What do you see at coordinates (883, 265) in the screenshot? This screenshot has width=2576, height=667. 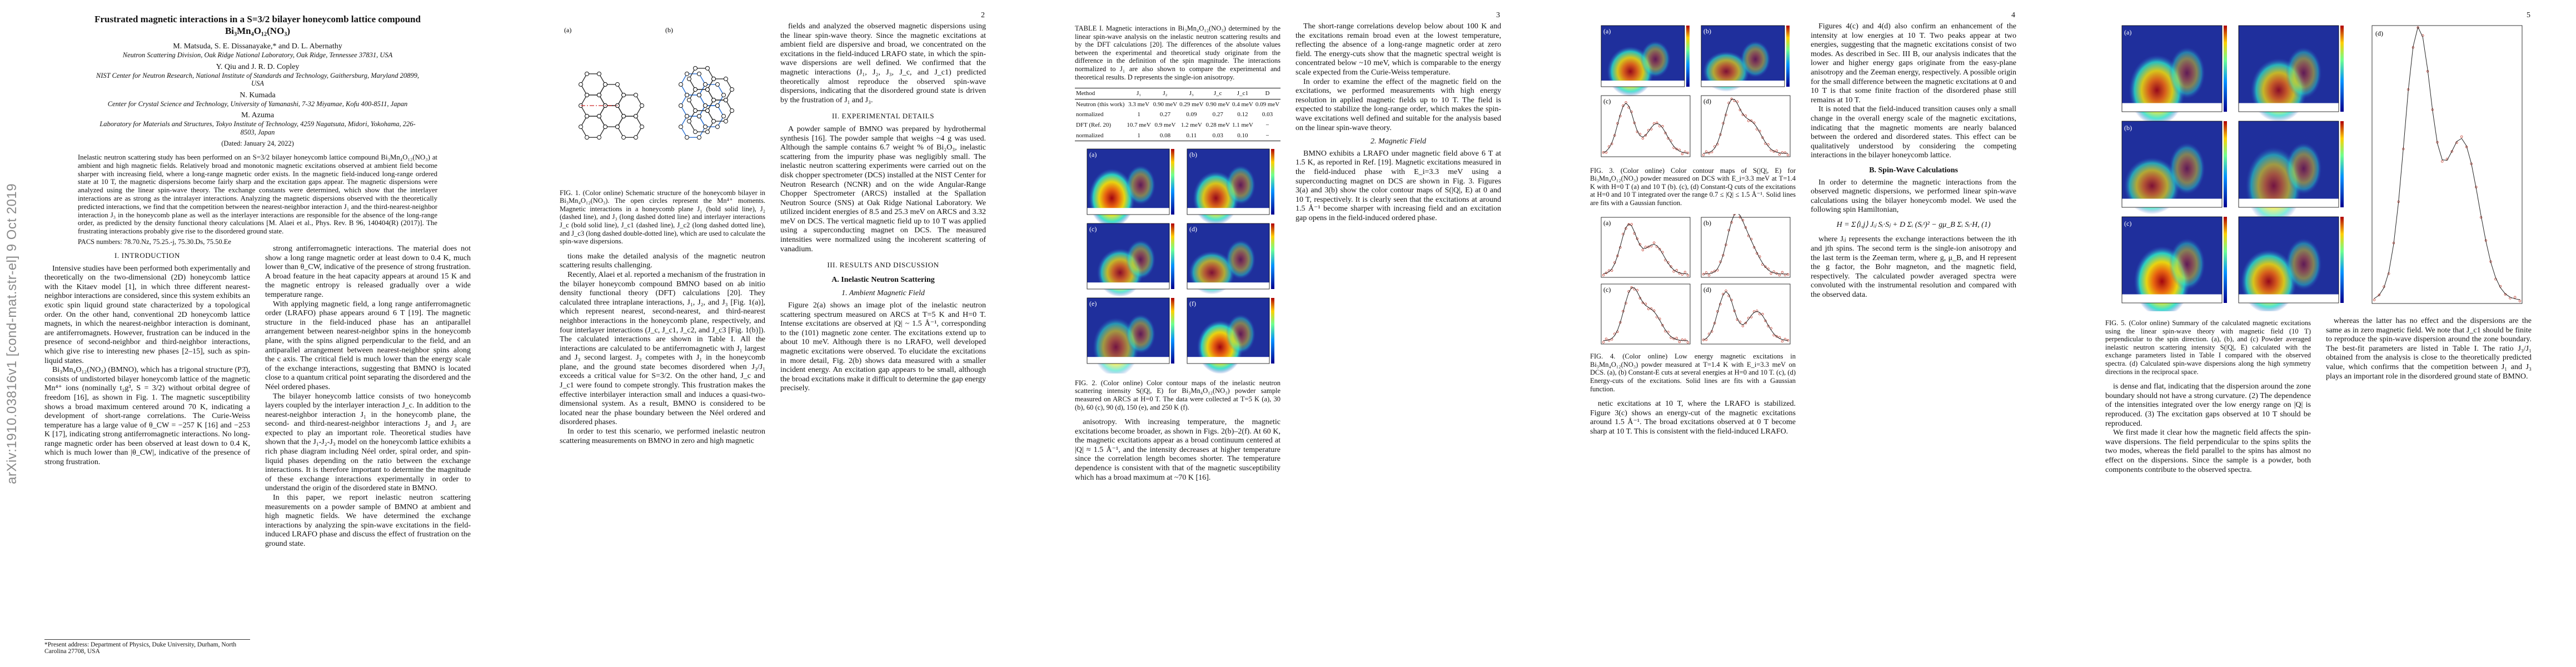 I see `section-heading: III. RESULTS AND DISCUSSION` at bounding box center [883, 265].